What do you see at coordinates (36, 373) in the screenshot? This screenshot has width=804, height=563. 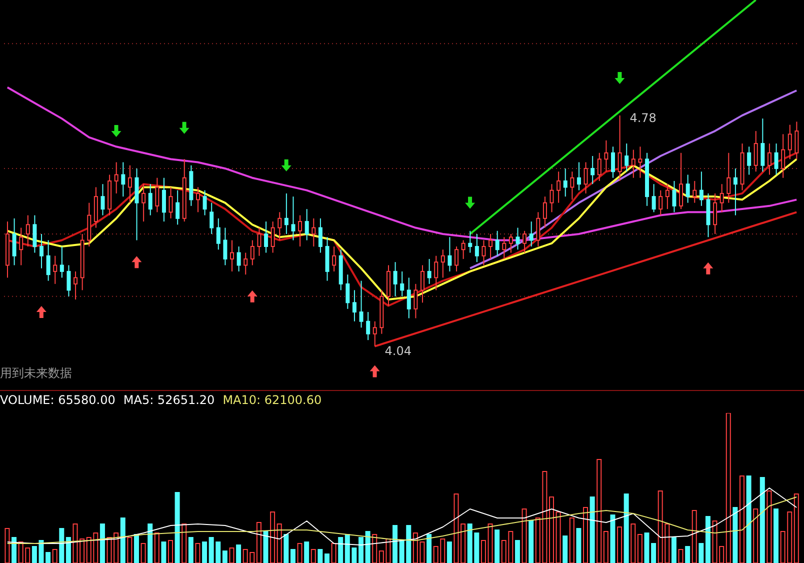 I see `annotation: 用到未来数据` at bounding box center [36, 373].